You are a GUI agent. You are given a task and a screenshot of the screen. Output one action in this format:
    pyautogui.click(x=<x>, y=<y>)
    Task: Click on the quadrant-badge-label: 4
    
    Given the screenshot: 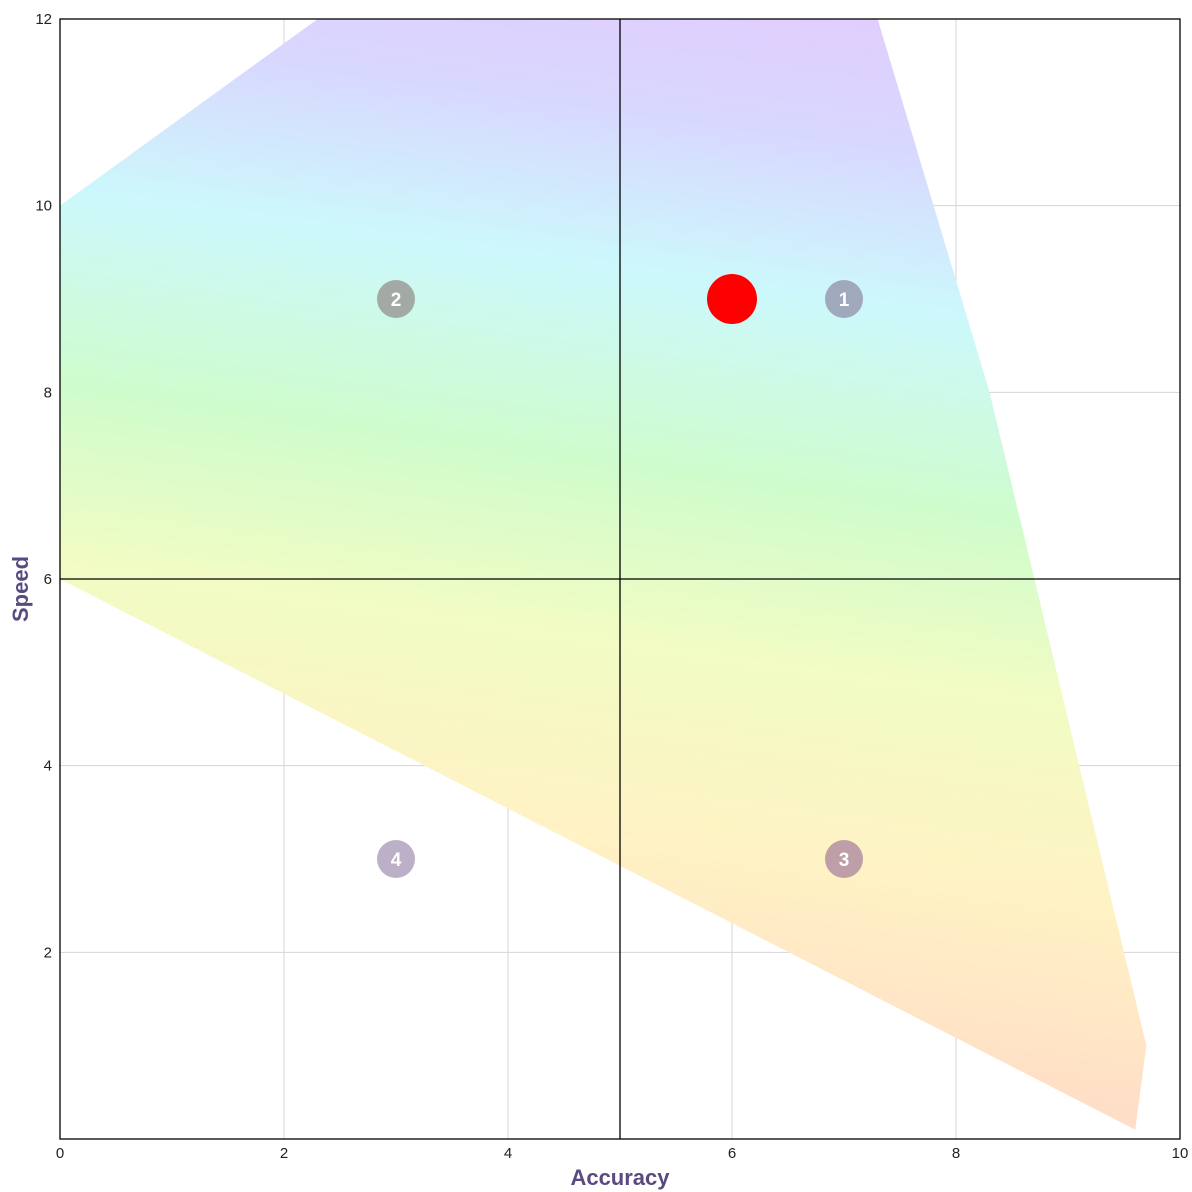 What is the action you would take?
    pyautogui.click(x=396, y=860)
    